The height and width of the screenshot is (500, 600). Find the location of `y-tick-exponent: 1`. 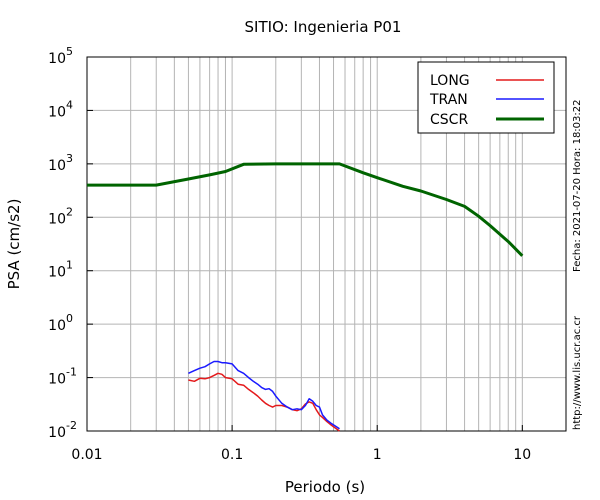

y-tick-exponent: 1 is located at coordinates (69, 265).